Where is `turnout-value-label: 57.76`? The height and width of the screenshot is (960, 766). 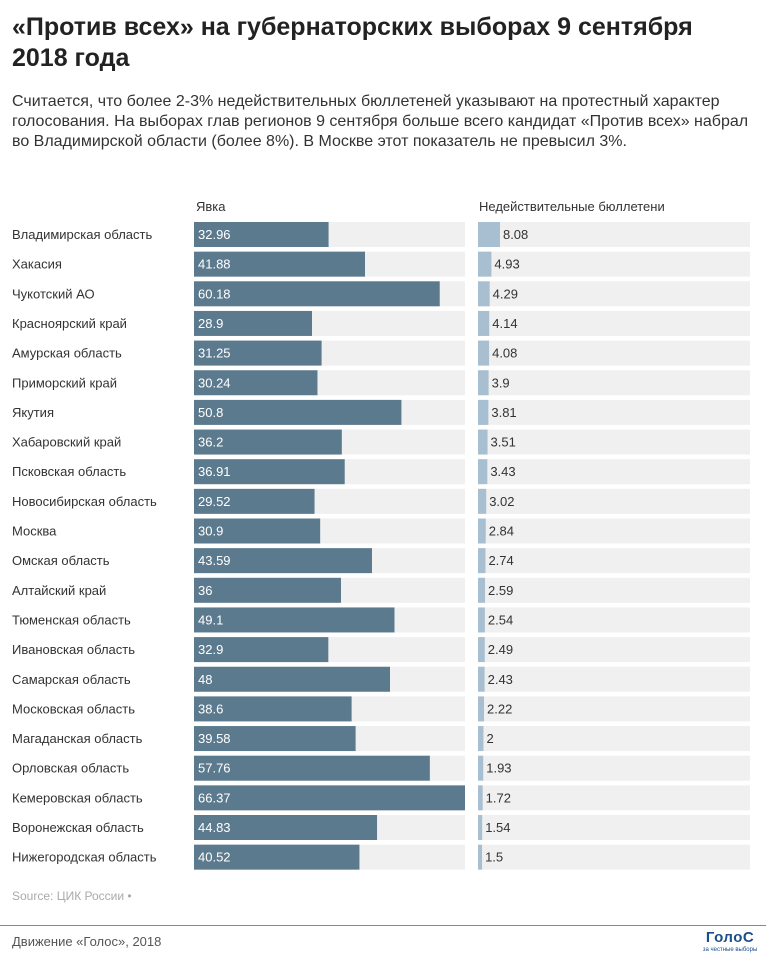 turnout-value-label: 57.76 is located at coordinates (214, 768).